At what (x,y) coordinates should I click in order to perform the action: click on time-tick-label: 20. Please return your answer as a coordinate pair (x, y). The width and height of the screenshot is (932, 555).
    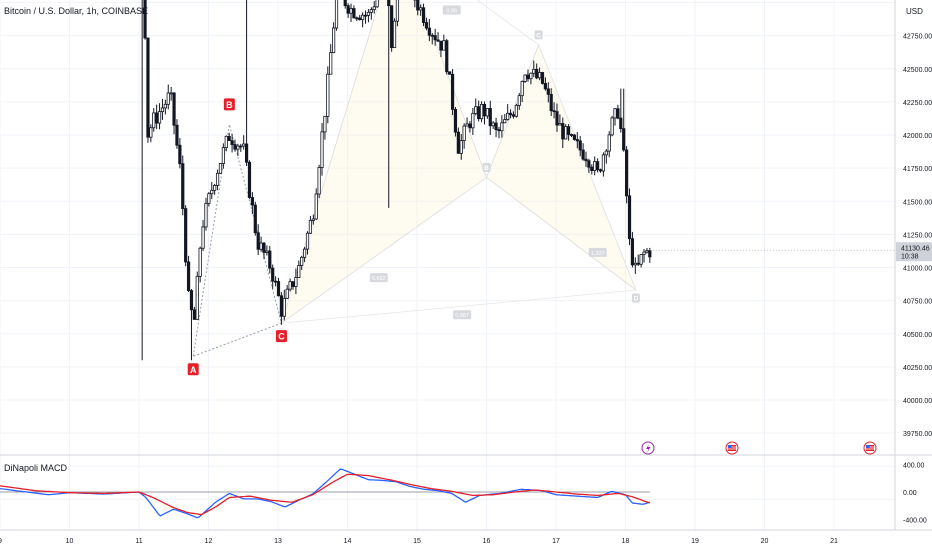
    Looking at the image, I should click on (765, 541).